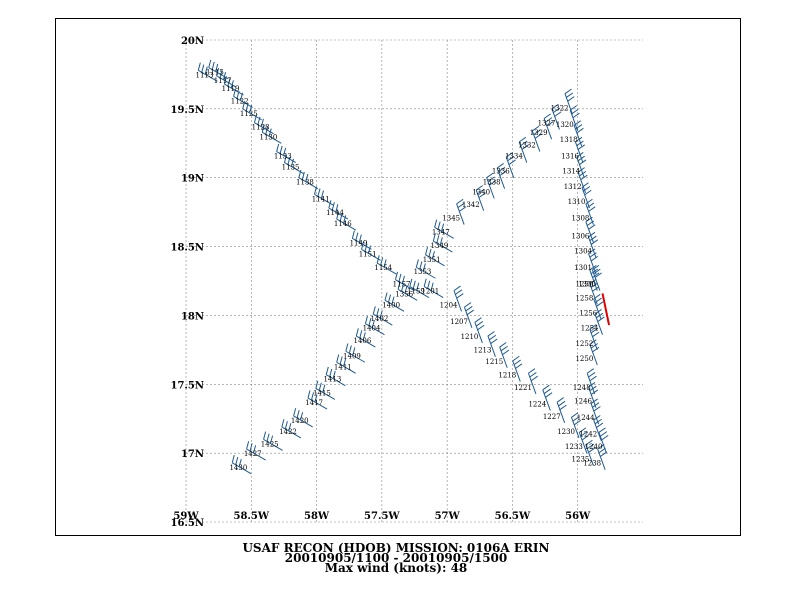 Image resolution: width=792 pixels, height=612 pixels. I want to click on obs-time-label: 1322, so click(560, 108).